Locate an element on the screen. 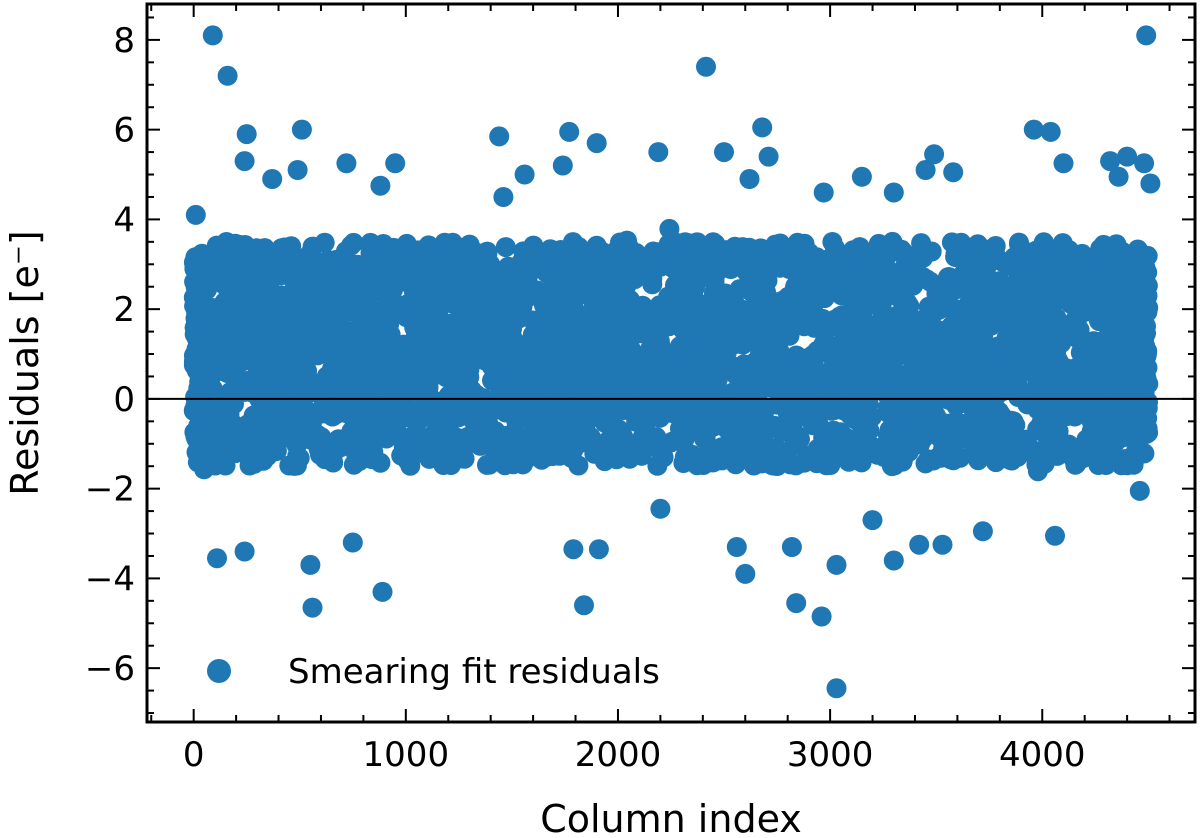 Image resolution: width=1200 pixels, height=838 pixels. x-tick-labels: 0 1000 2000 3000 4000 is located at coordinates (634, 755).